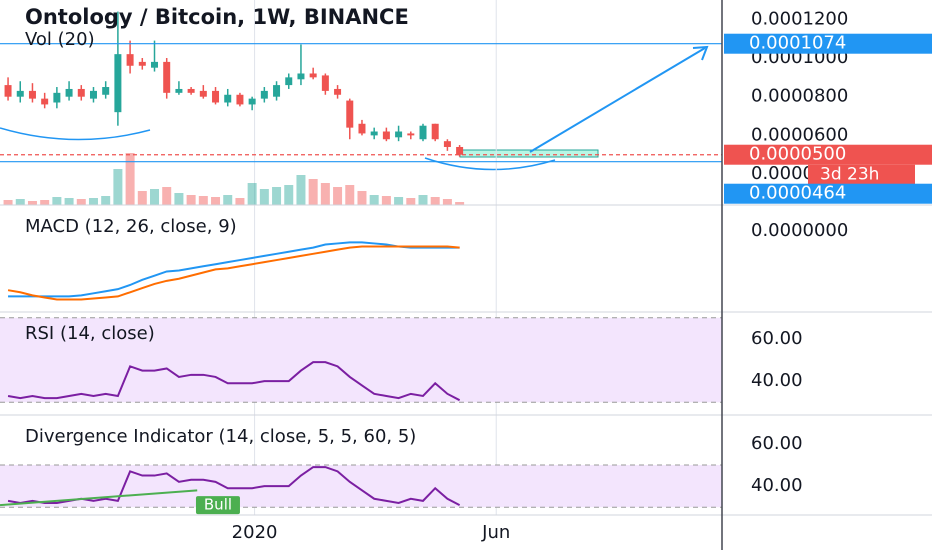 This screenshot has width=932, height=550. I want to click on arrow-head, so click(700, 53).